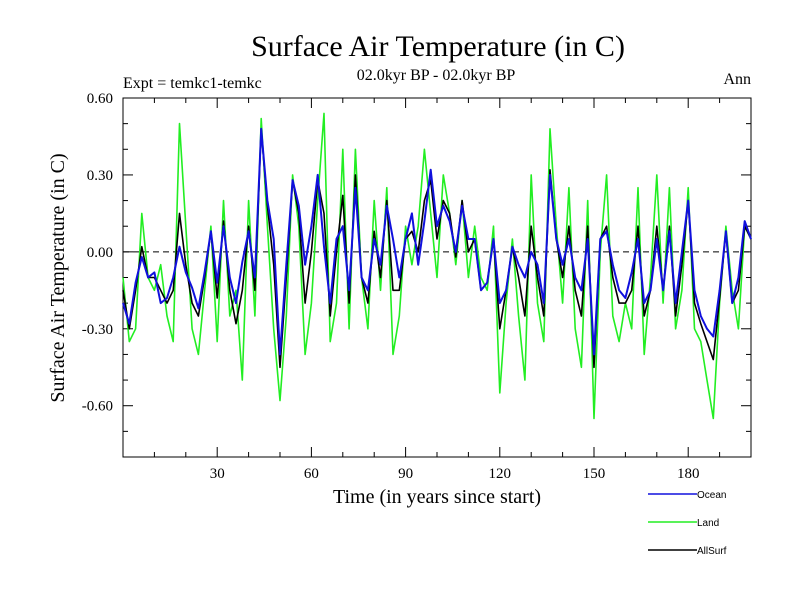 Image resolution: width=800 pixels, height=600 pixels. Describe the element at coordinates (100, 253) in the screenshot. I see `y-tick-label: 0.00` at that location.